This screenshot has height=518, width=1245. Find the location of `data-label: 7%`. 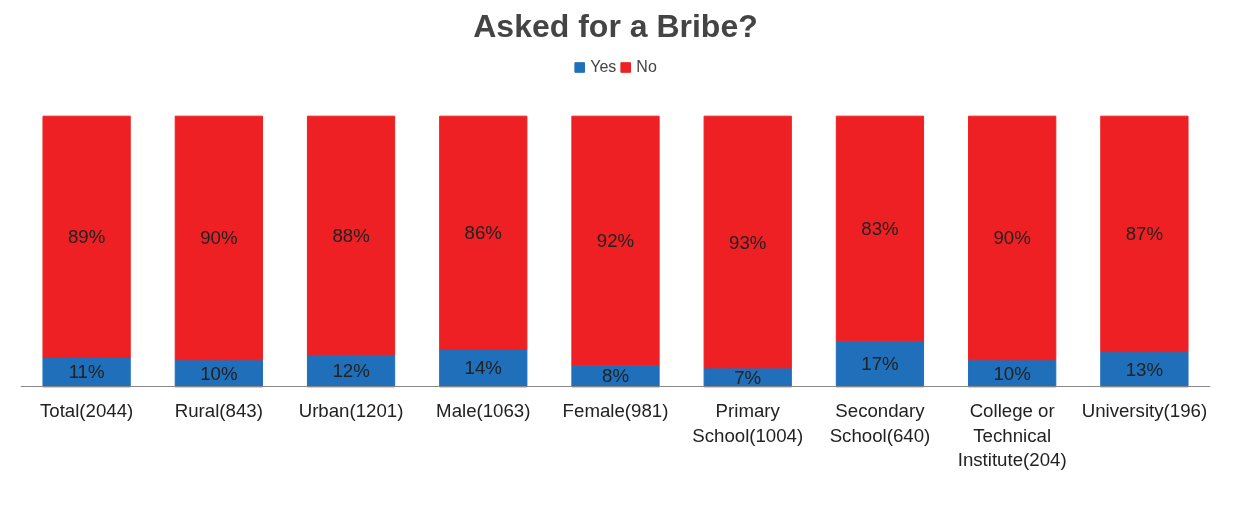

data-label: 7% is located at coordinates (748, 377).